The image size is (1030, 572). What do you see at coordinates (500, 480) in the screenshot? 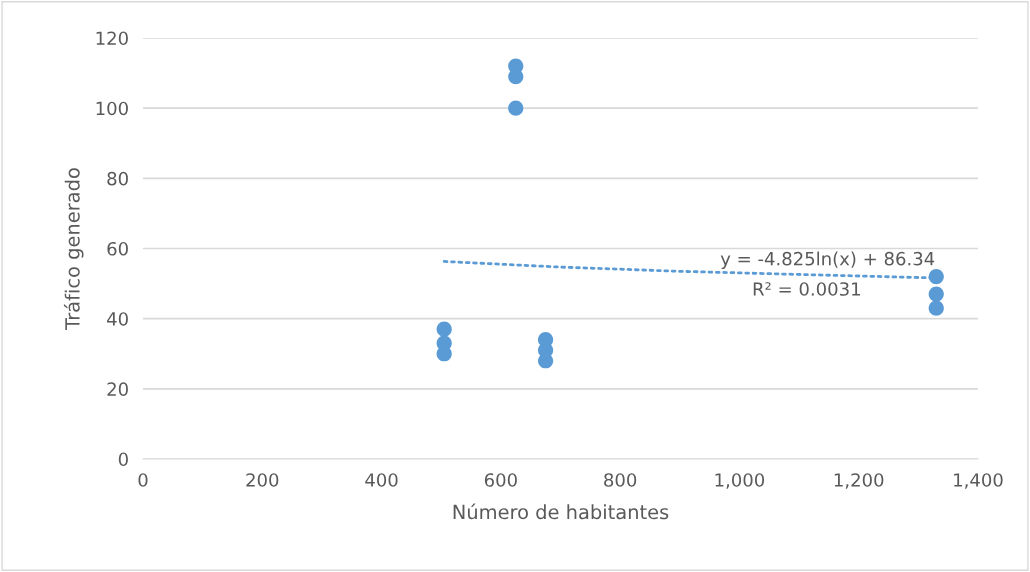
I see `x-tick-label: 600` at bounding box center [500, 480].